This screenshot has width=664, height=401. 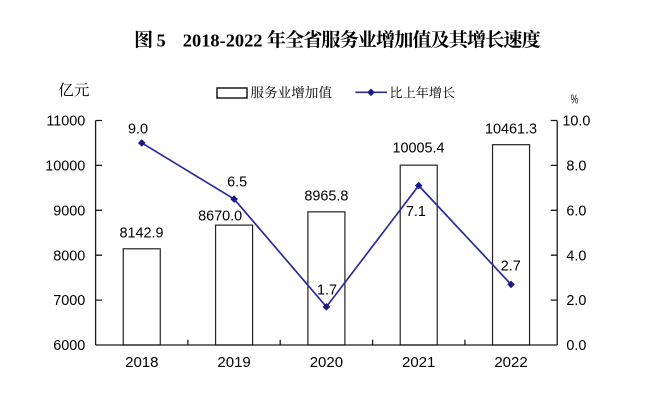 What do you see at coordinates (65, 122) in the screenshot?
I see `svg-text: 11000` at bounding box center [65, 122].